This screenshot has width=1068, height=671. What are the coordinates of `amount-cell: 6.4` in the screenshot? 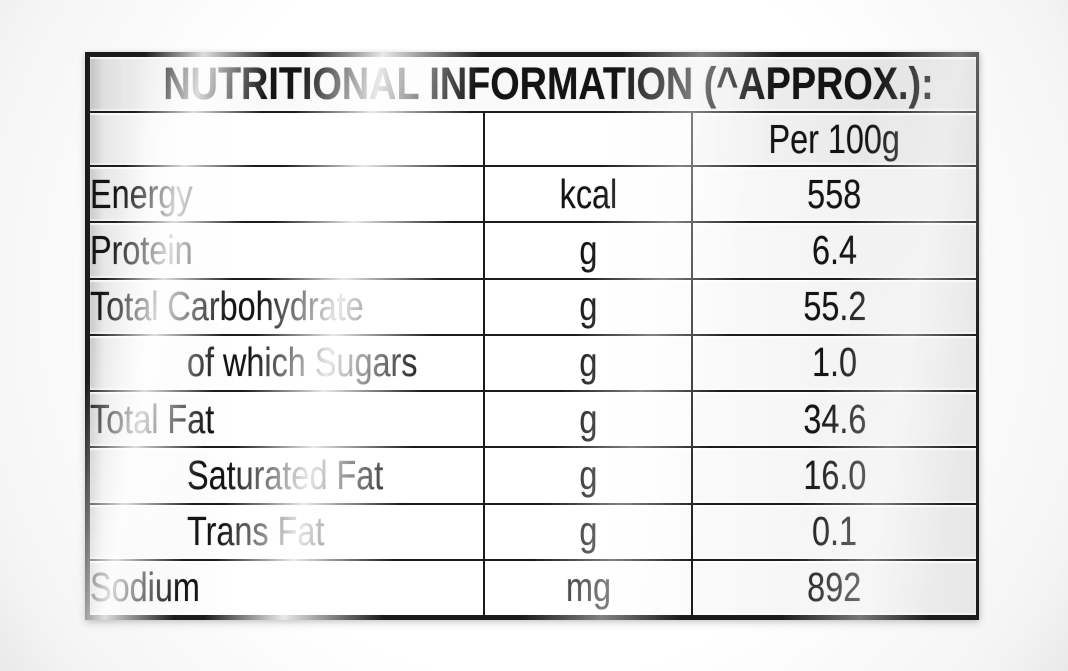 It's located at (834, 250).